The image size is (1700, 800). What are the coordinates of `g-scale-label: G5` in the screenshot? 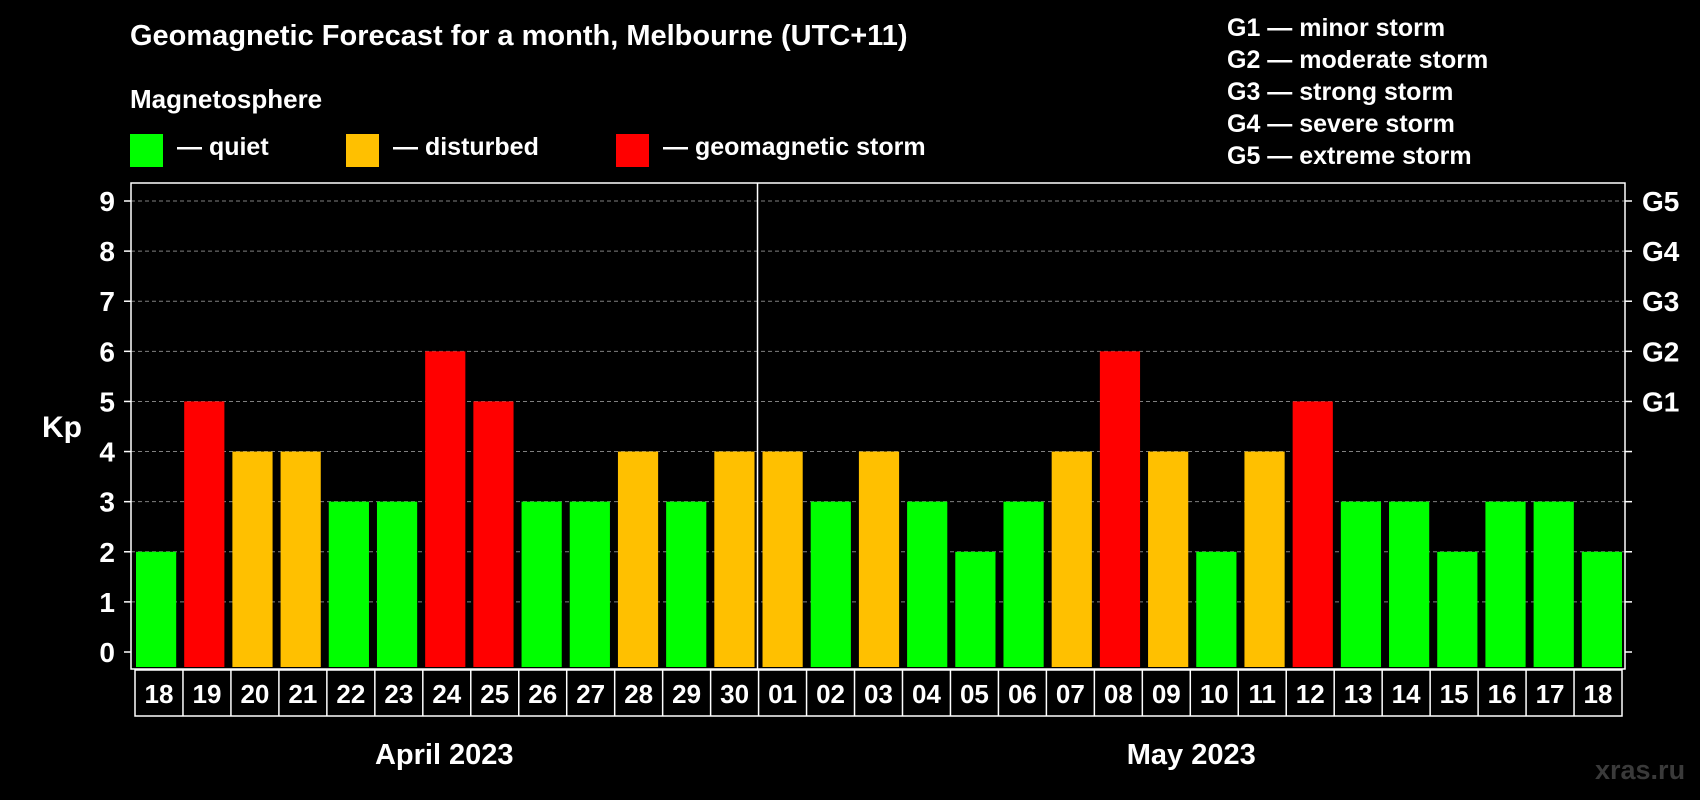 It's located at (1660, 201).